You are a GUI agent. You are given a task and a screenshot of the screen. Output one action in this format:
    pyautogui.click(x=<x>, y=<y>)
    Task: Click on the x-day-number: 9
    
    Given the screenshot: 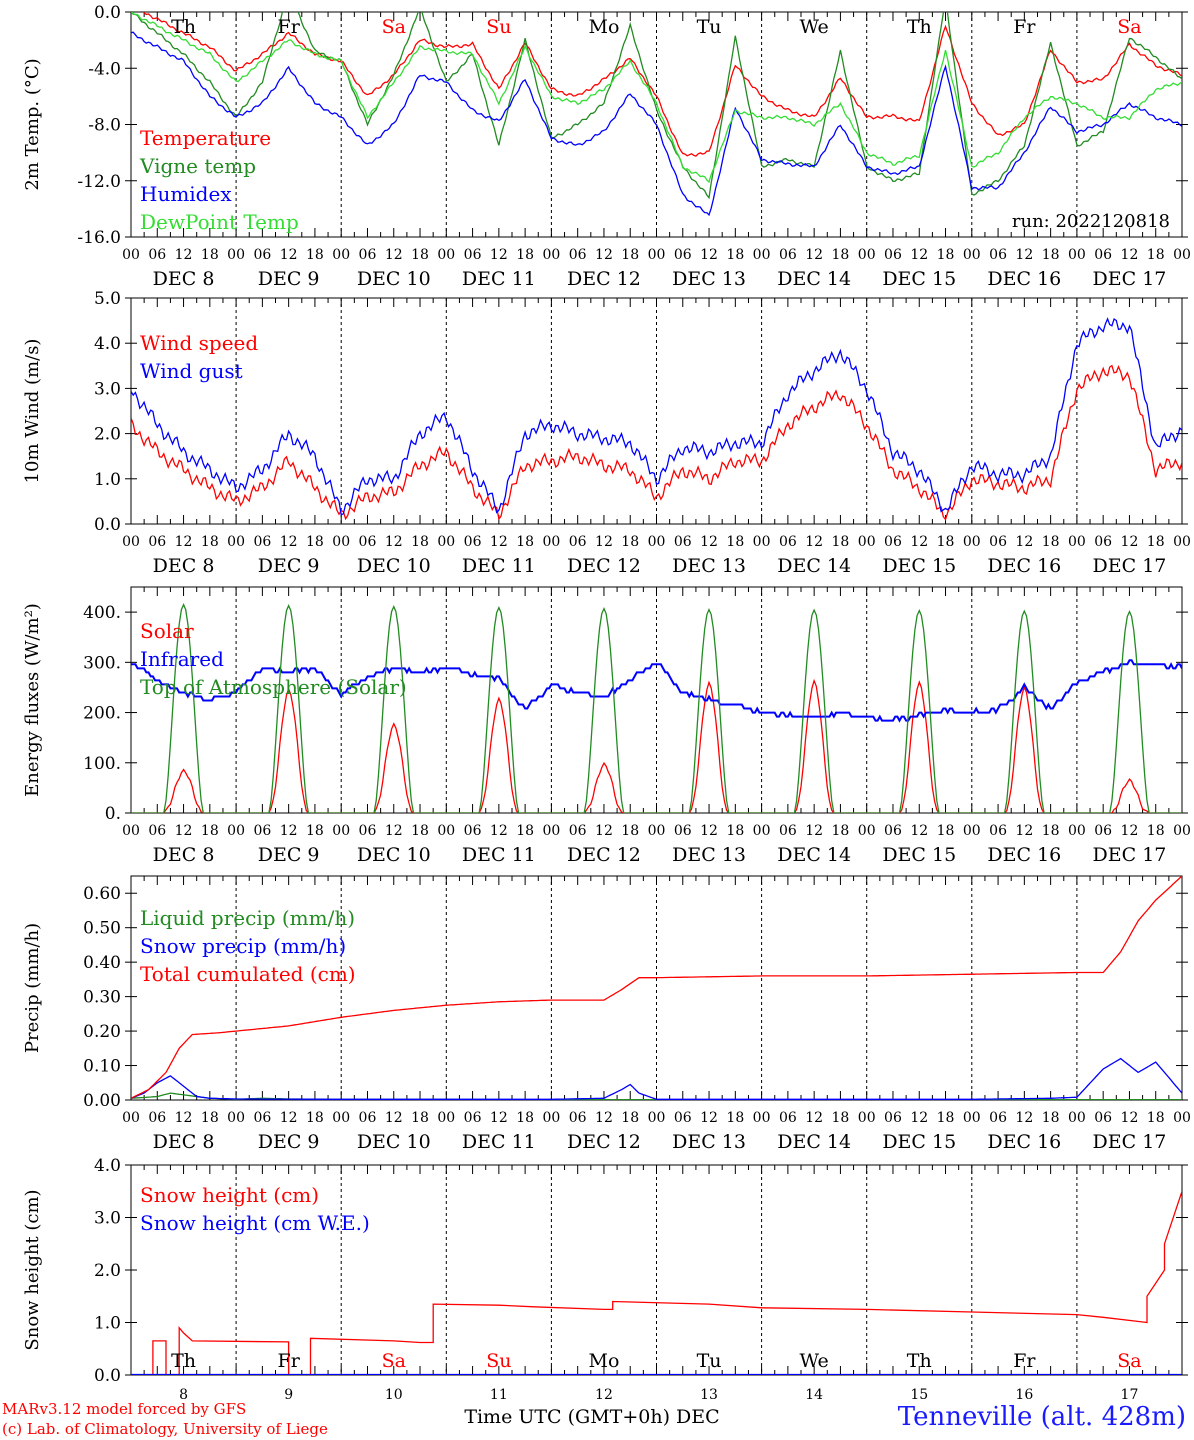 What is the action you would take?
    pyautogui.click(x=288, y=1395)
    